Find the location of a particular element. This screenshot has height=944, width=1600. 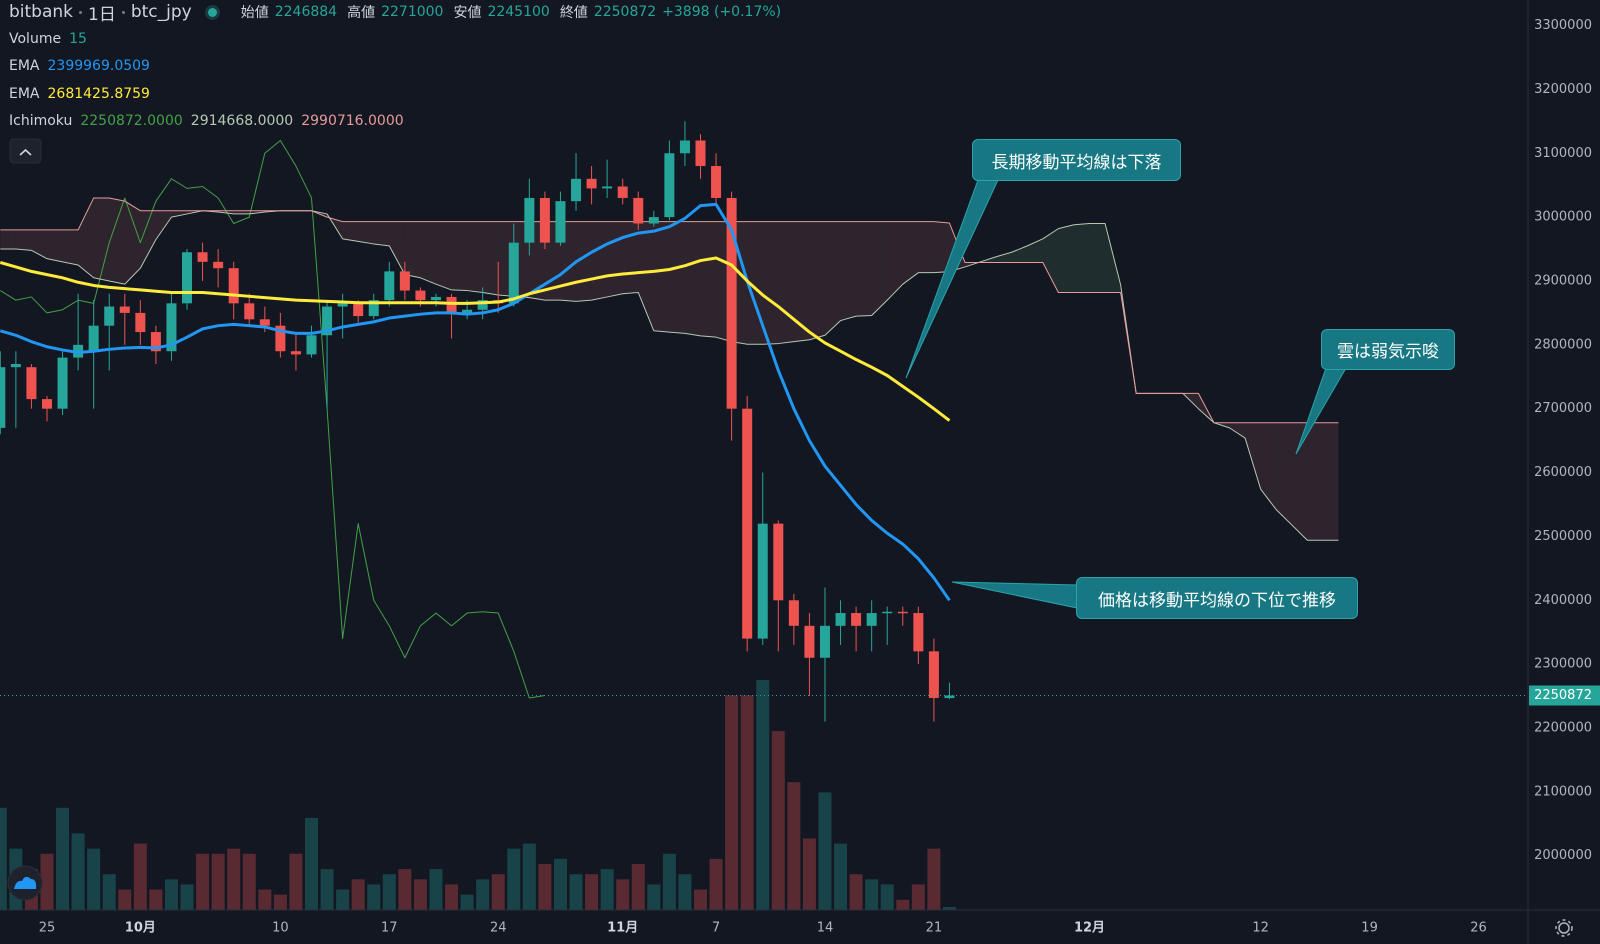

ohlc-value: 2246884 is located at coordinates (306, 12).